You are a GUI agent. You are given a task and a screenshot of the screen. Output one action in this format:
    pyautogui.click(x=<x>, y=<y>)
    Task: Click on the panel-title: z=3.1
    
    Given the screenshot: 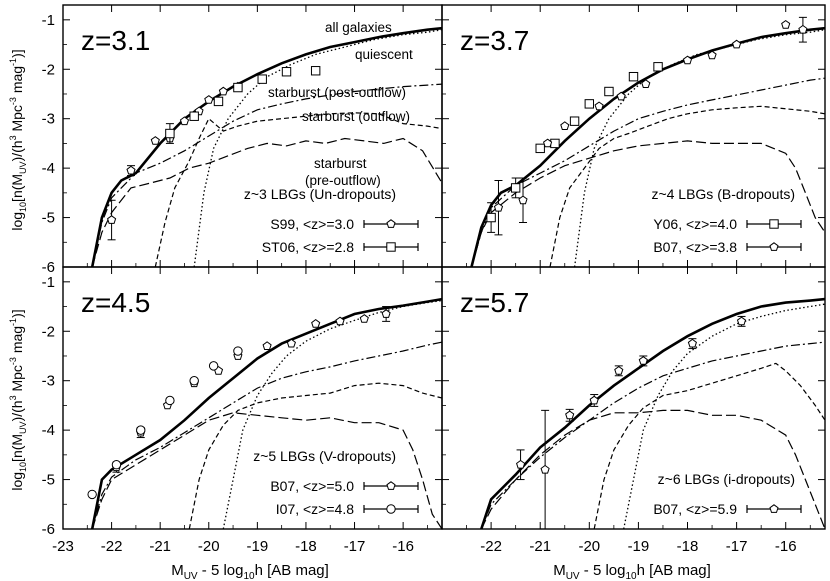 What is the action you would take?
    pyautogui.click(x=115, y=40)
    